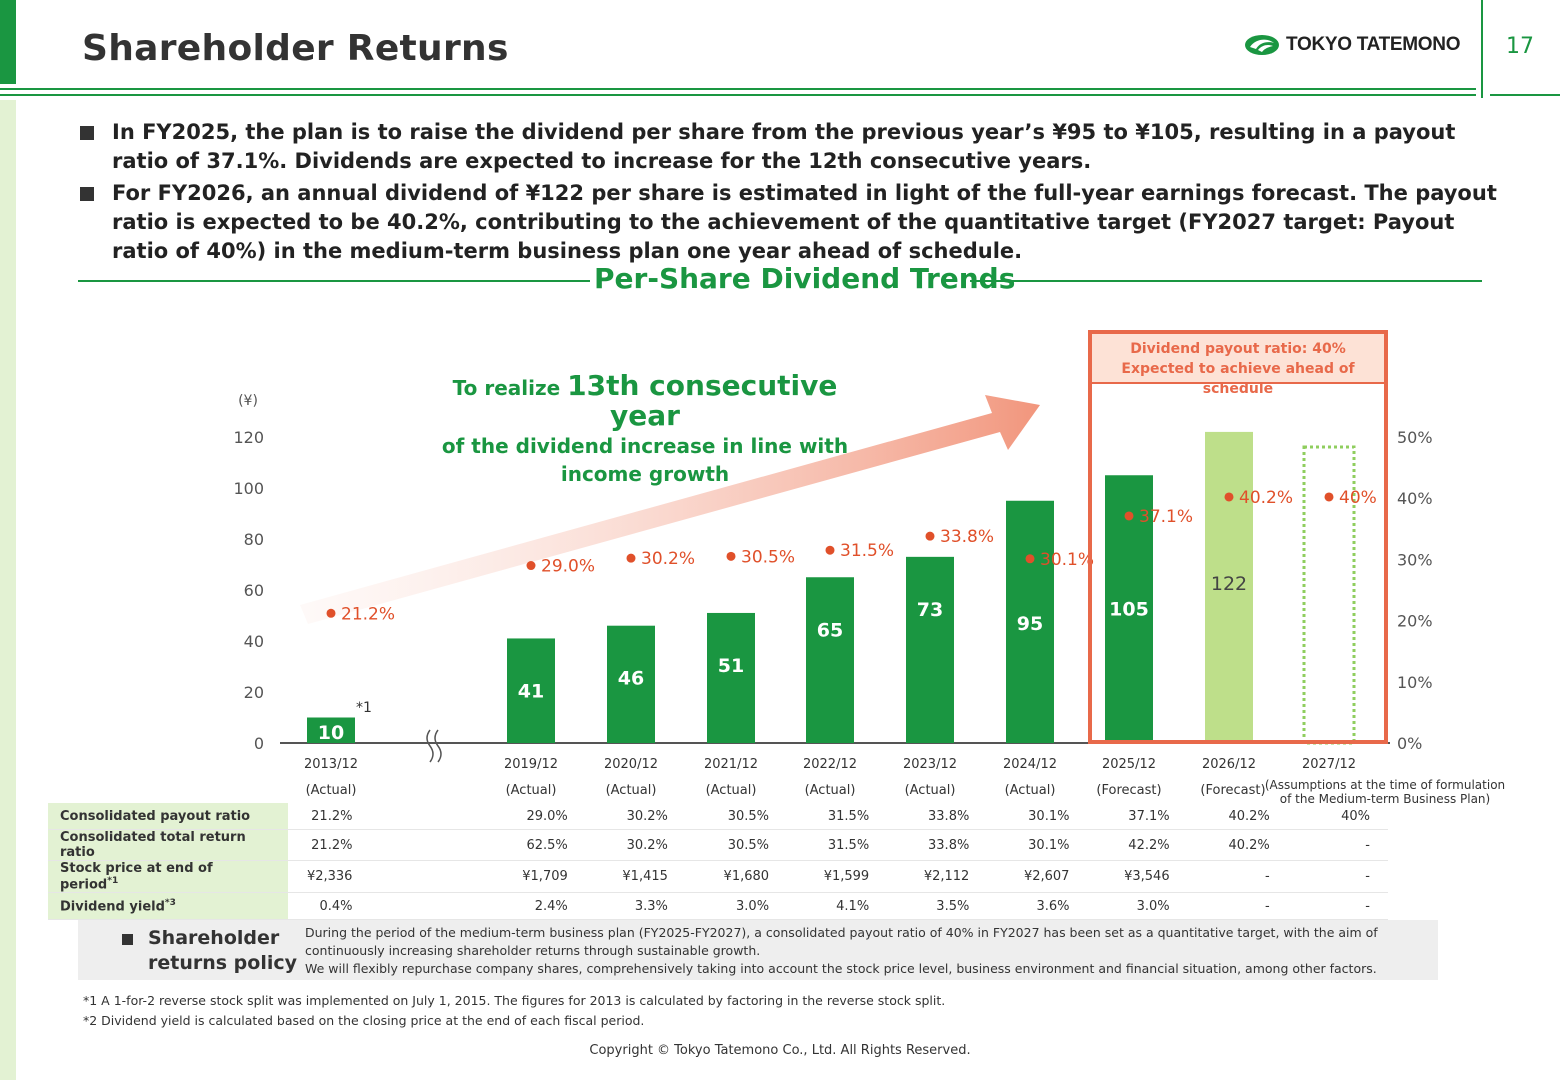 The image size is (1560, 1080). I want to click on x-category-label: 2019/12, so click(531, 764).